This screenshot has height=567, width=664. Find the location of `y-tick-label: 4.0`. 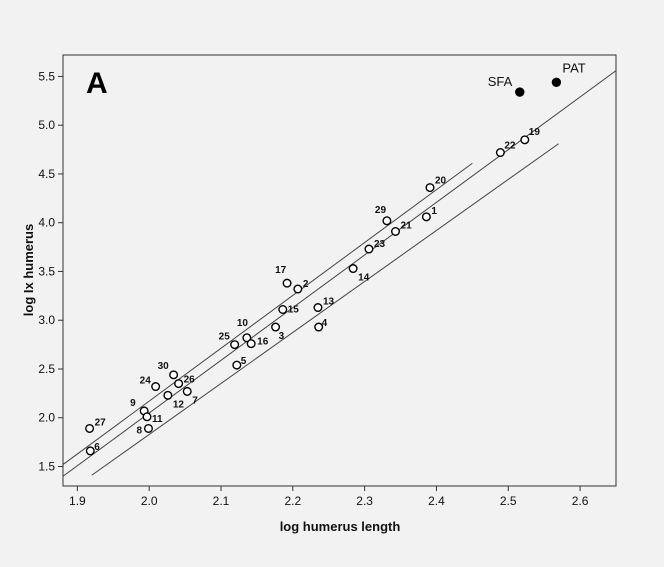

y-tick-label: 4.0 is located at coordinates (46, 223).